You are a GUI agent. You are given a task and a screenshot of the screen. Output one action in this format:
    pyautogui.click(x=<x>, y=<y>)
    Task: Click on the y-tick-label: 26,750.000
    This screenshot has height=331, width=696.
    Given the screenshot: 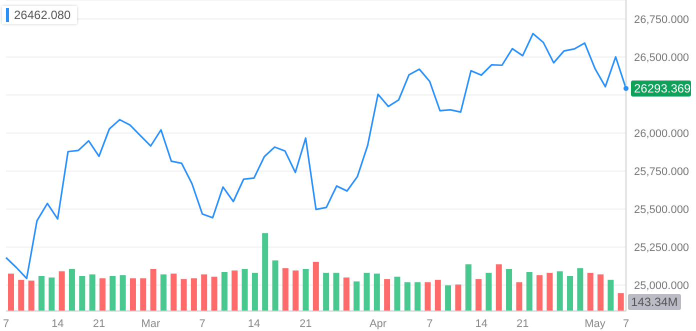 What is the action you would take?
    pyautogui.click(x=662, y=20)
    